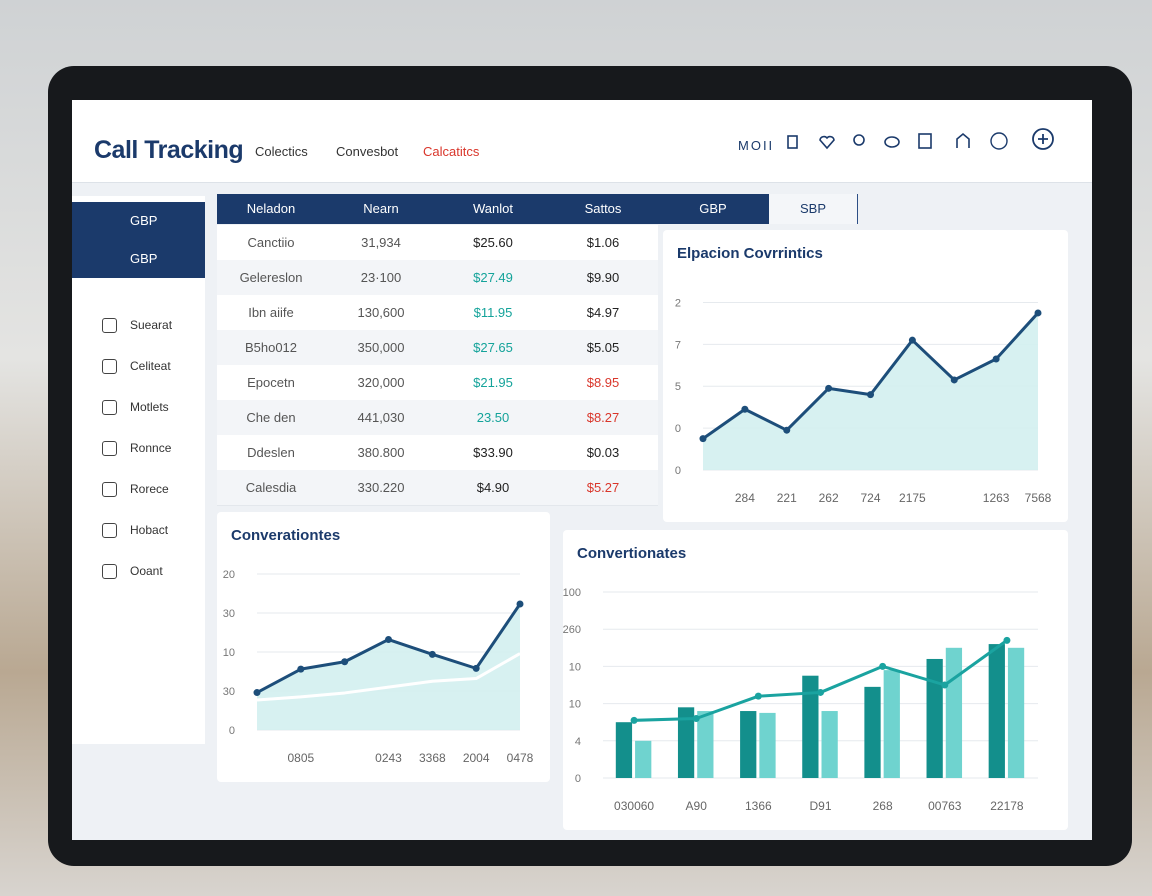  What do you see at coordinates (151, 448) in the screenshot?
I see `sidebar-item: Ronnce` at bounding box center [151, 448].